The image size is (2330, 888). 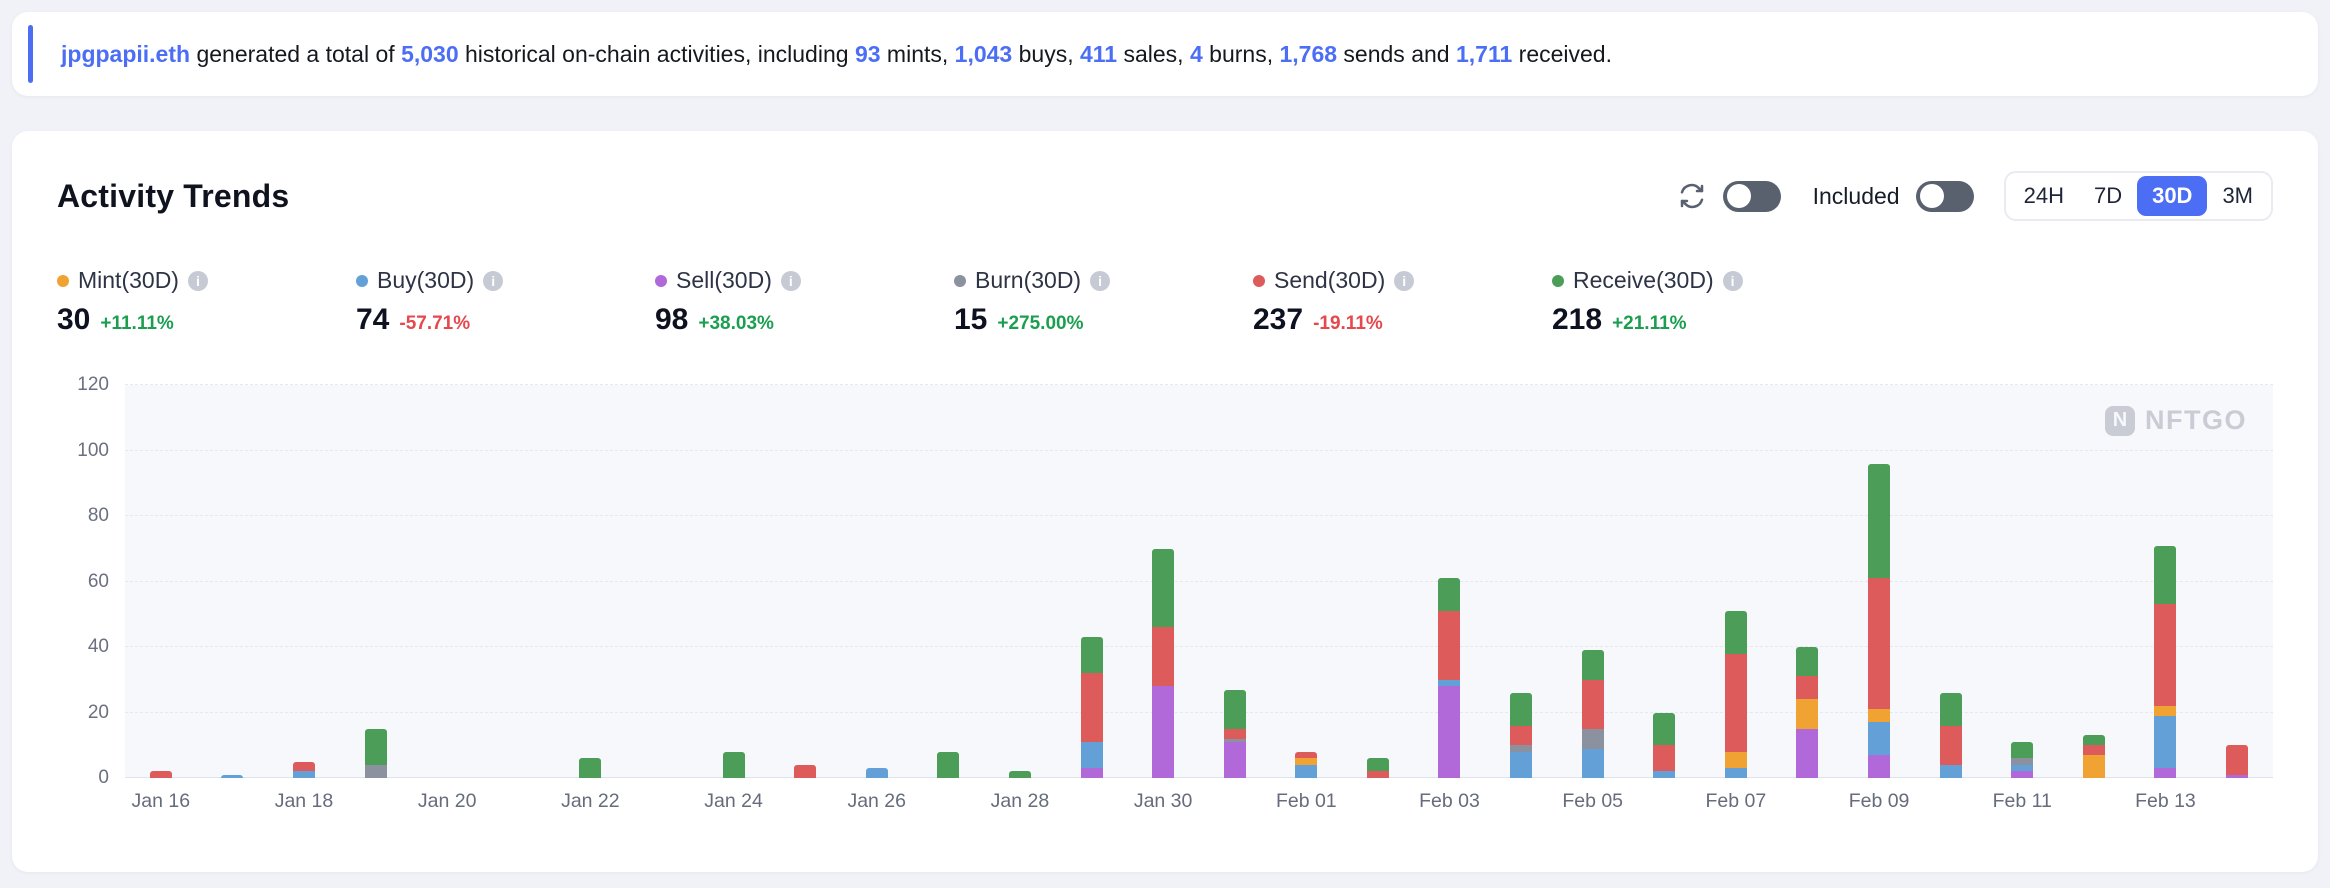 I want to click on legend-stat-receive: Receive(30D) i 218 +21.11%, so click(x=1701, y=302).